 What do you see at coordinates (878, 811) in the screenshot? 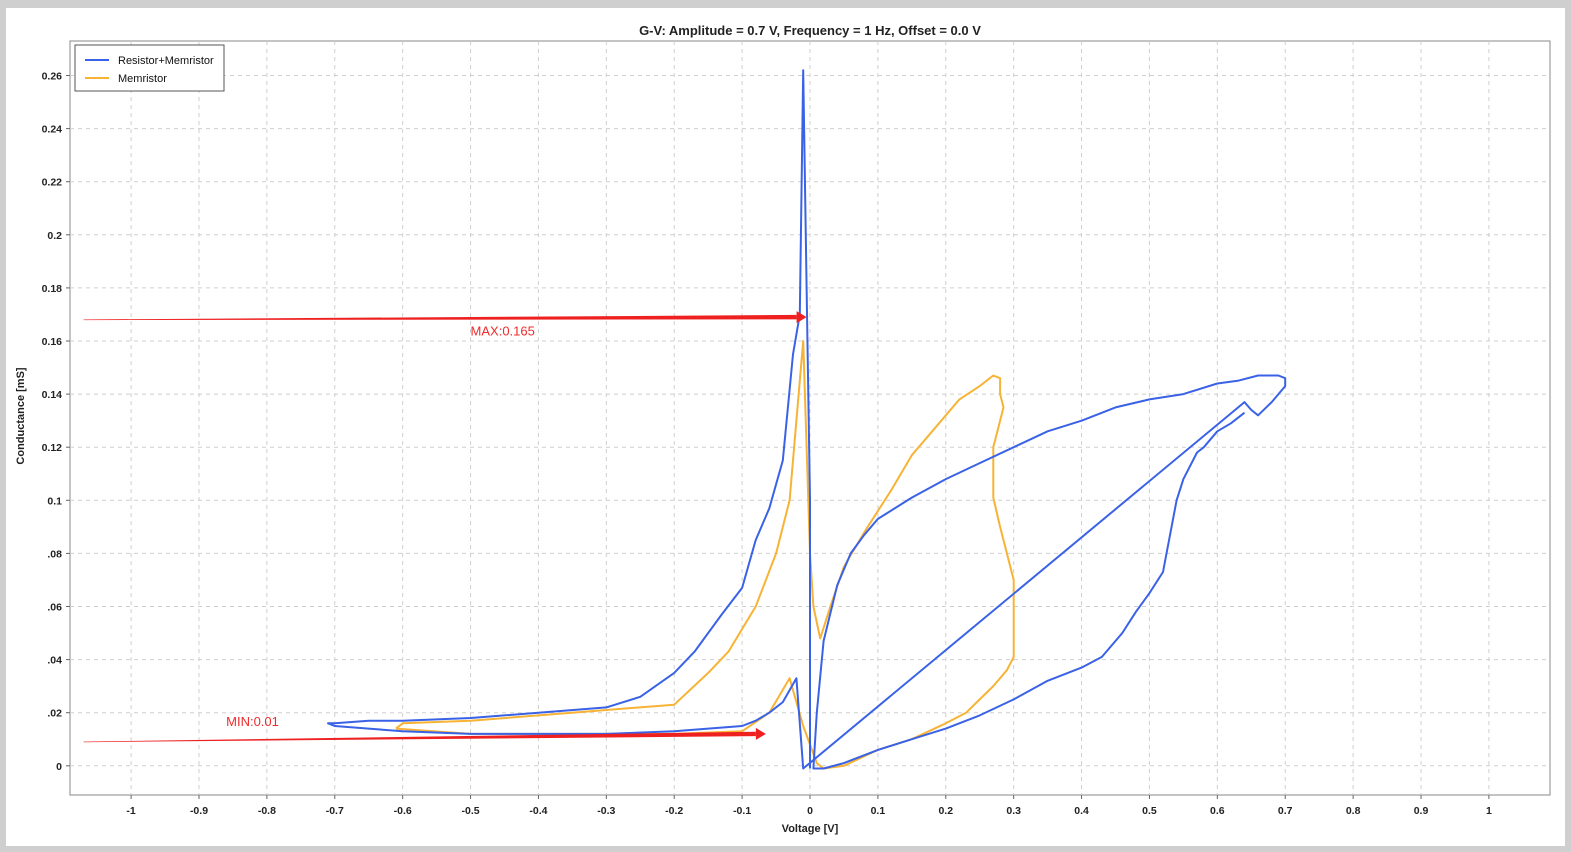
I see `x-tick-label: 0.1` at bounding box center [878, 811].